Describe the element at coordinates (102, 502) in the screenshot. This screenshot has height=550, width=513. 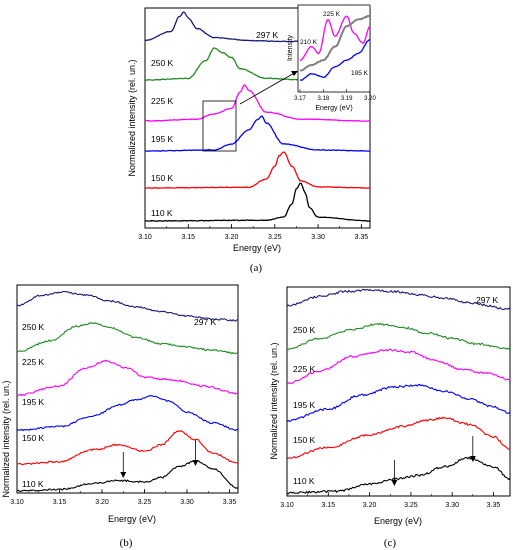
I see `x-tick-label-b: 3.20` at that location.